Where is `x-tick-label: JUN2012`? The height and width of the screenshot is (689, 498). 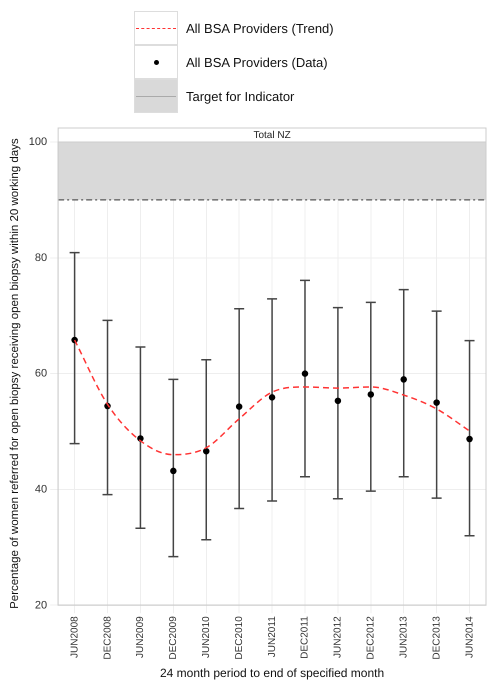
x-tick-label: JUN2012 is located at coordinates (338, 637).